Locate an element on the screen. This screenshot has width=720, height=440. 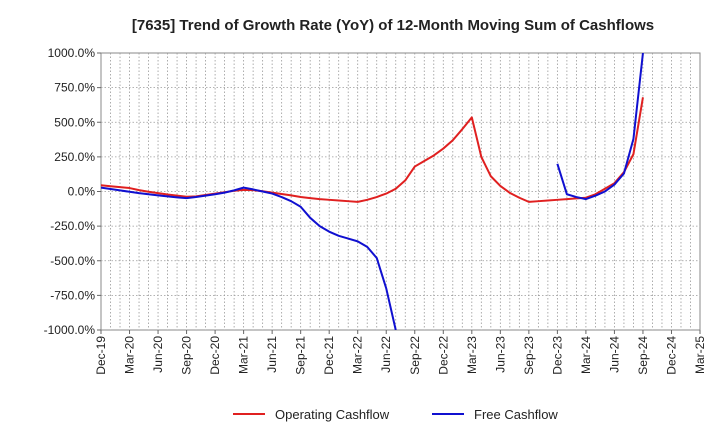
y-tick-label: 0.0% is located at coordinates (82, 192).